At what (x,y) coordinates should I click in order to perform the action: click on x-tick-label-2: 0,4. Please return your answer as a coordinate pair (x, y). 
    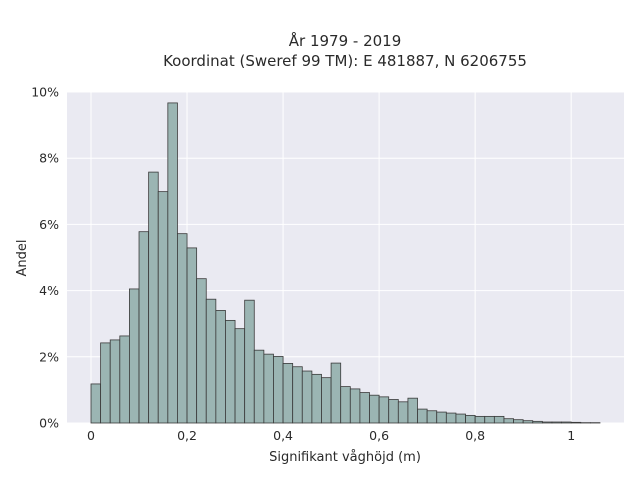
    Looking at the image, I should click on (283, 435).